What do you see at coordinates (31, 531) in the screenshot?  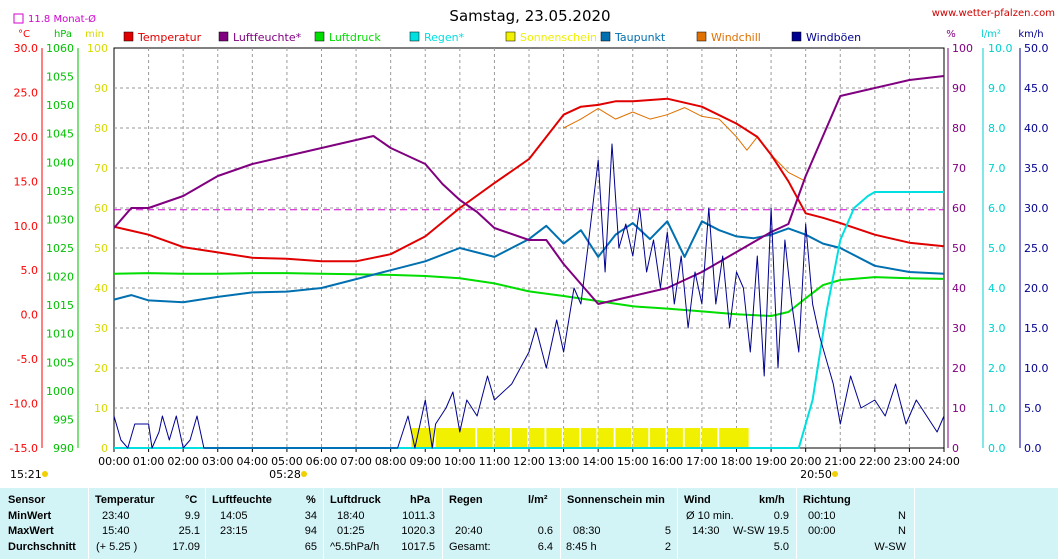 I see `row-max-label: MaxWert` at bounding box center [31, 531].